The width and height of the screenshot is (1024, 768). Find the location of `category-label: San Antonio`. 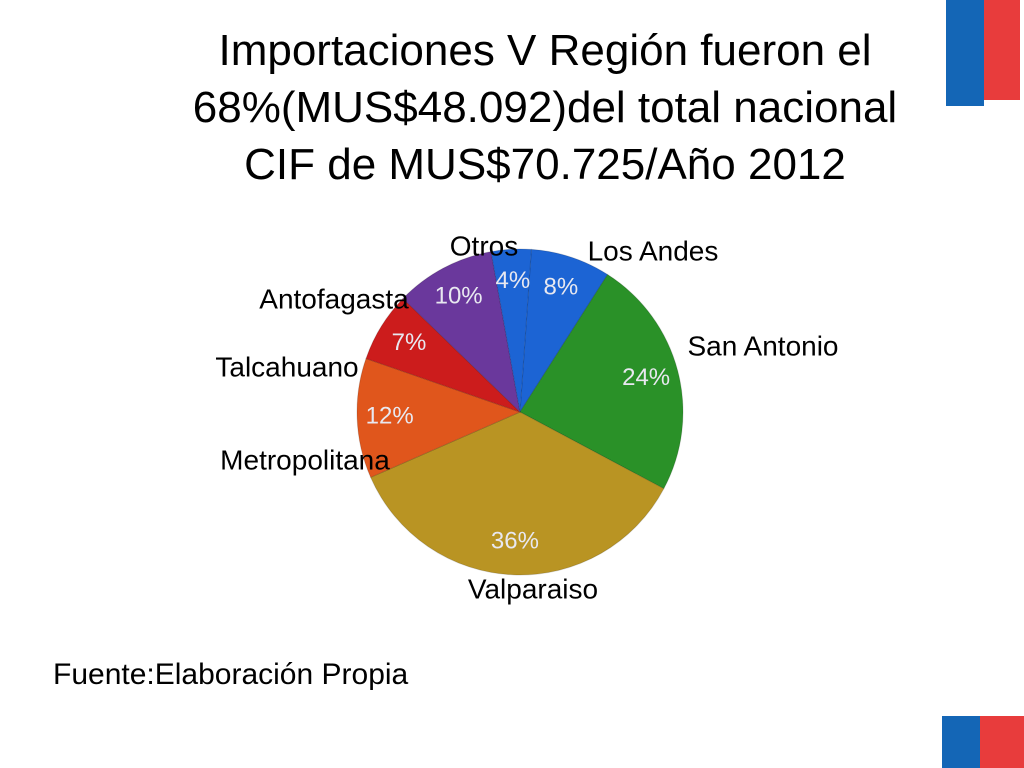

category-label: San Antonio is located at coordinates (762, 345).